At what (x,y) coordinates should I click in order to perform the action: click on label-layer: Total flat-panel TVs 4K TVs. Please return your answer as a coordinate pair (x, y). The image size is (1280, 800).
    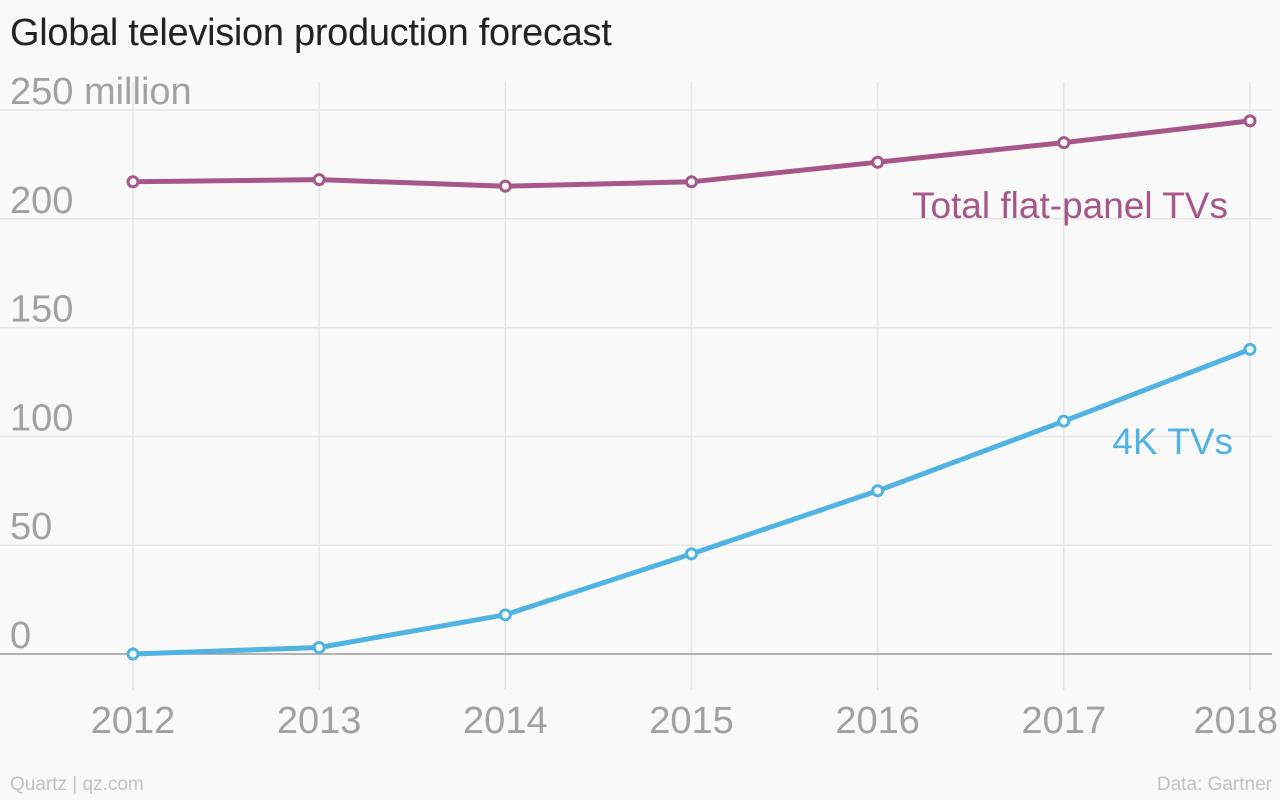
    Looking at the image, I should click on (1072, 323).